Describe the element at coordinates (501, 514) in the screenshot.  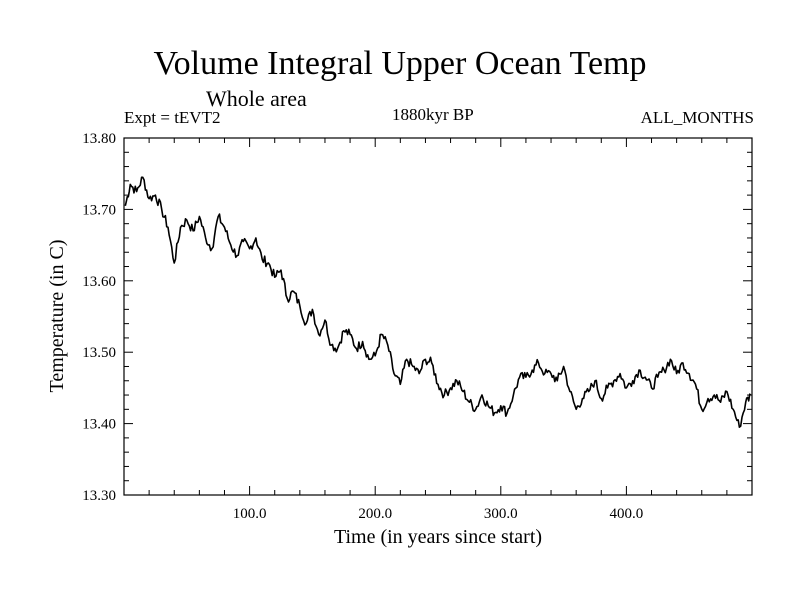
I see `x-tick-label: 300.0` at that location.